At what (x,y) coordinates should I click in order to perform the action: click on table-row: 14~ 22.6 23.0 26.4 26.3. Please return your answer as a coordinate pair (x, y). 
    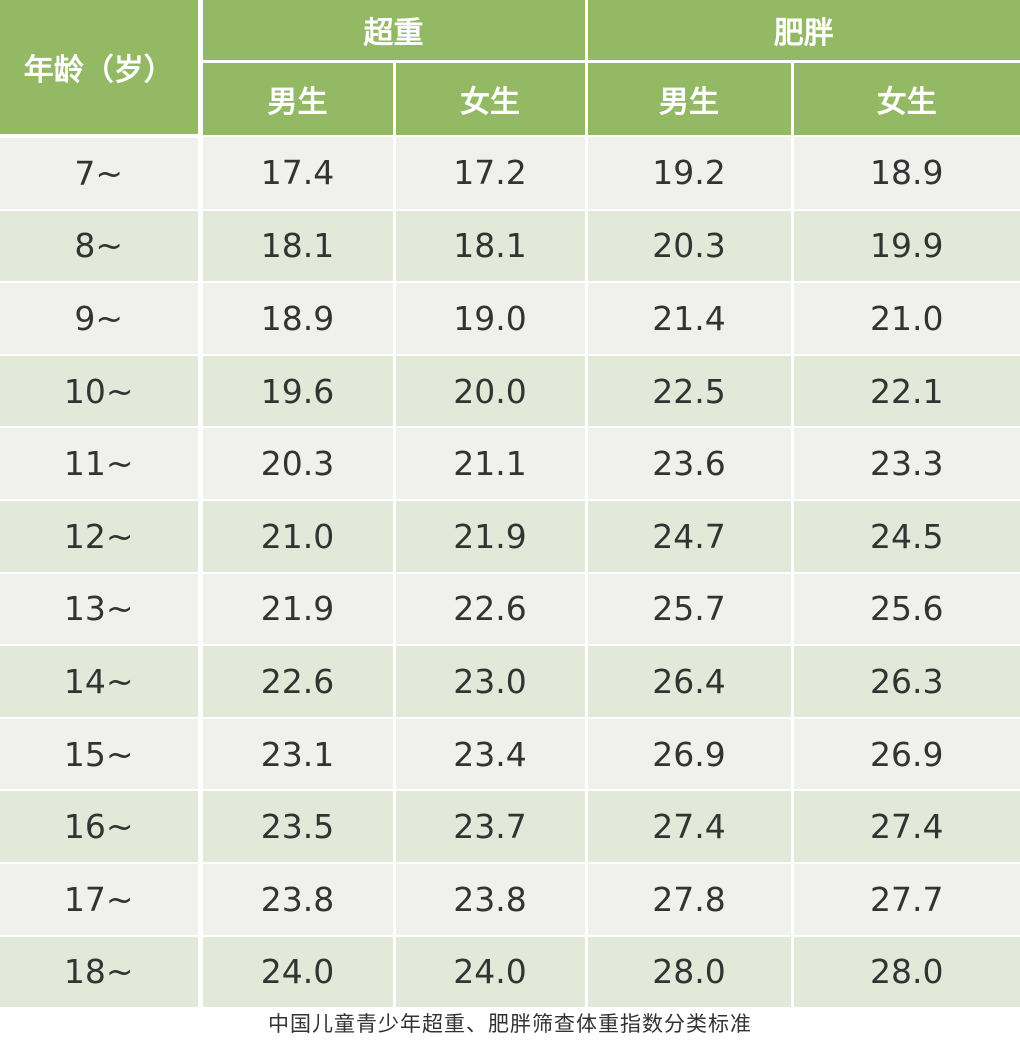
    Looking at the image, I should click on (510, 681).